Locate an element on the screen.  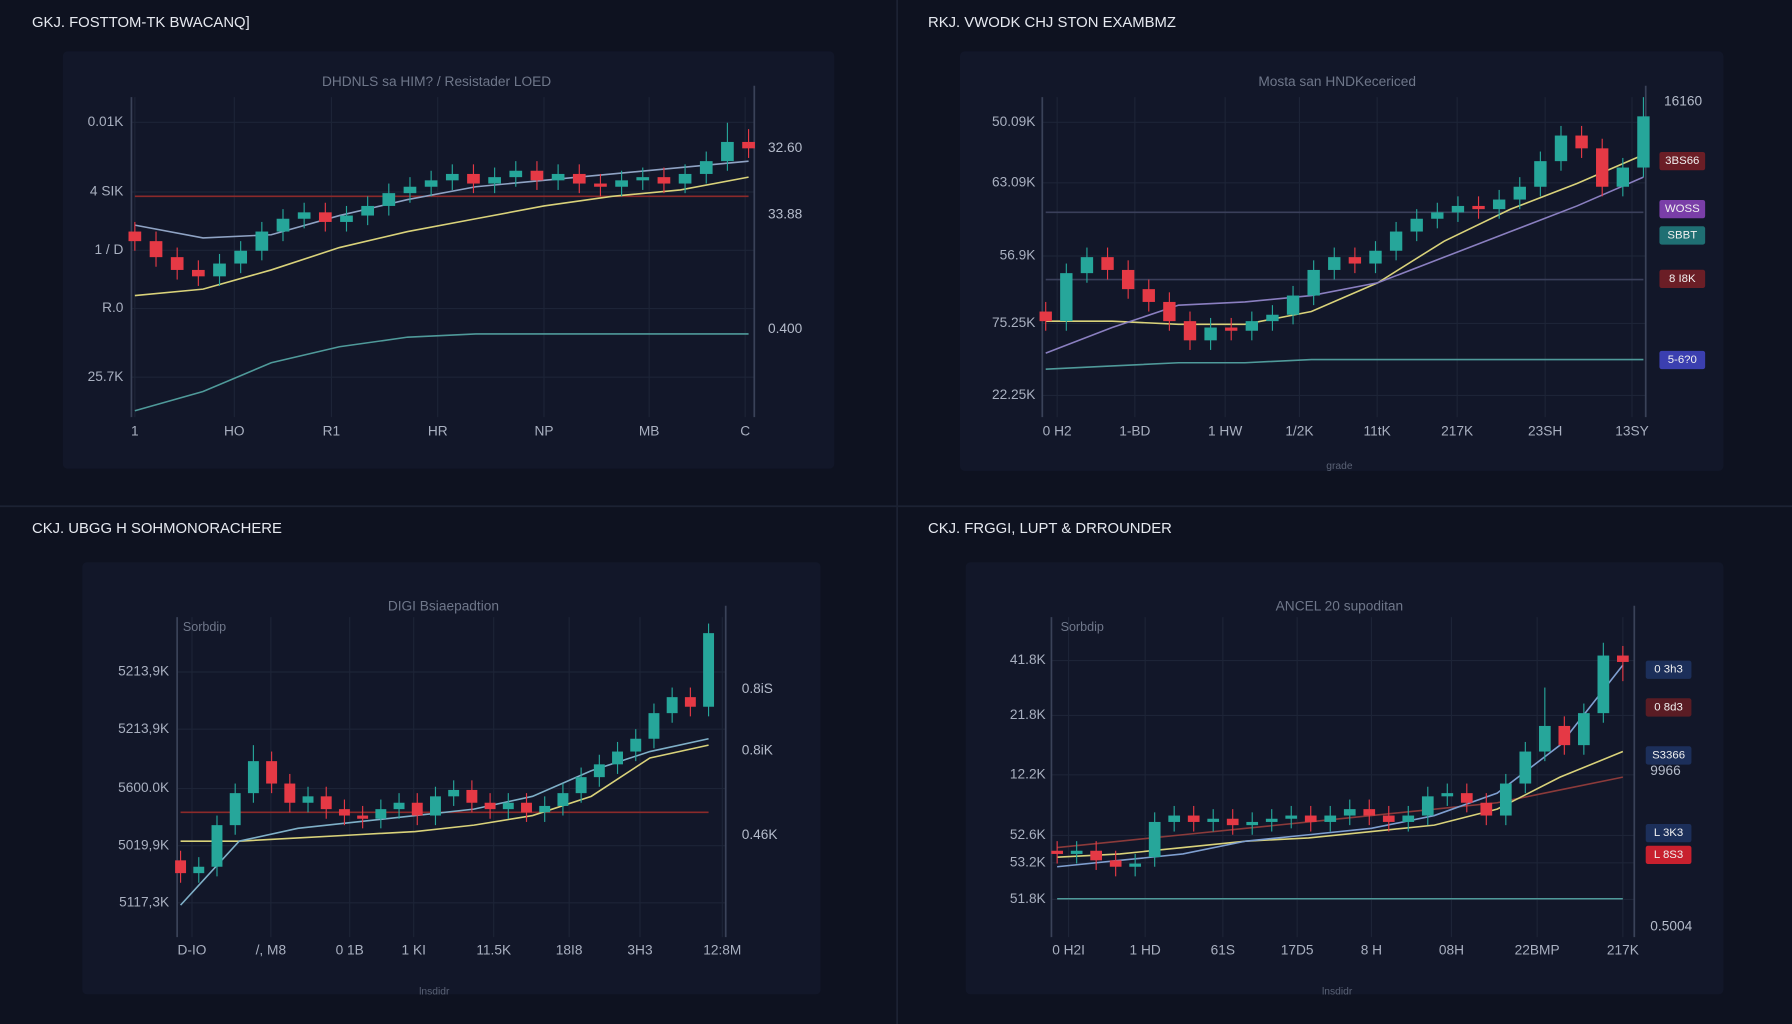
x-tick-label: 1 KI is located at coordinates (414, 949).